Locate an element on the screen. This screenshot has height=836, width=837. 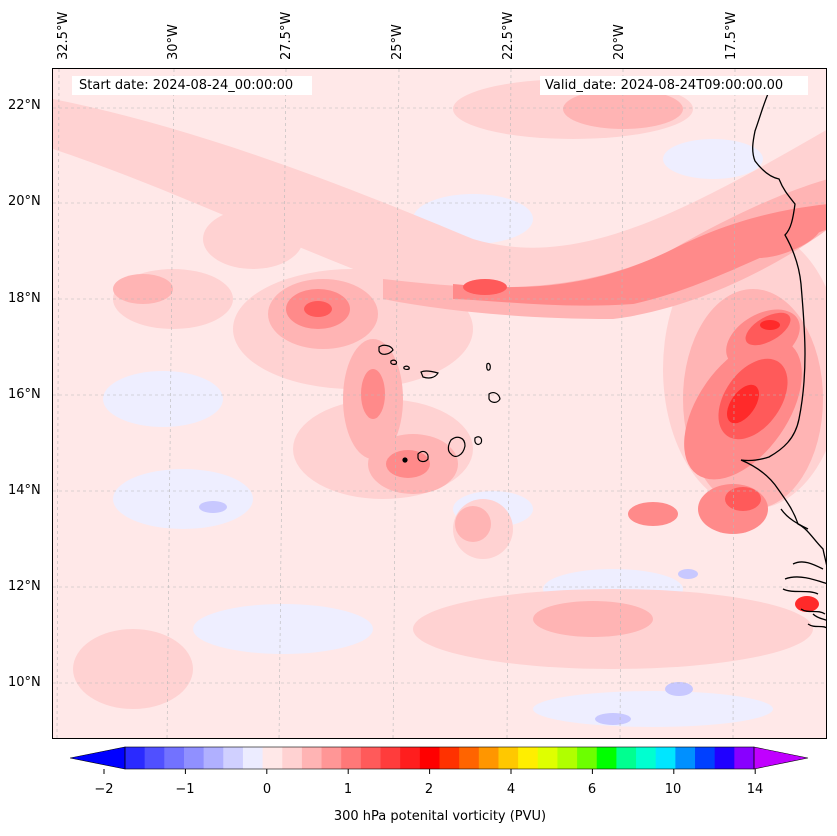
start-date-box is located at coordinates (192, 85).